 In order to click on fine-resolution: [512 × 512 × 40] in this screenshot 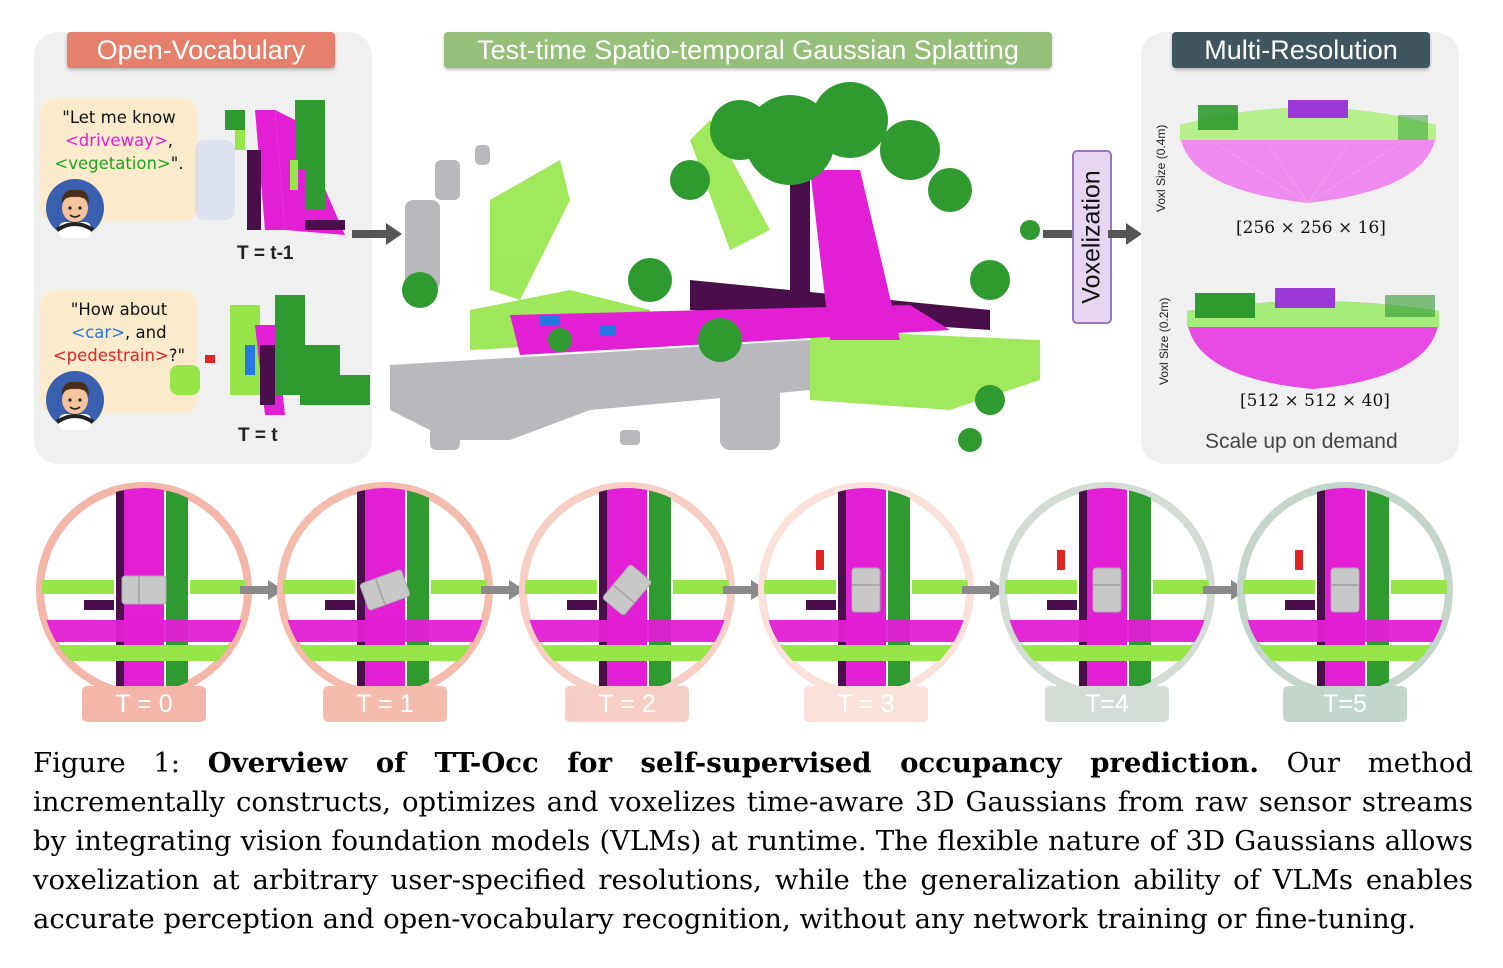, I will do `click(1315, 401)`.